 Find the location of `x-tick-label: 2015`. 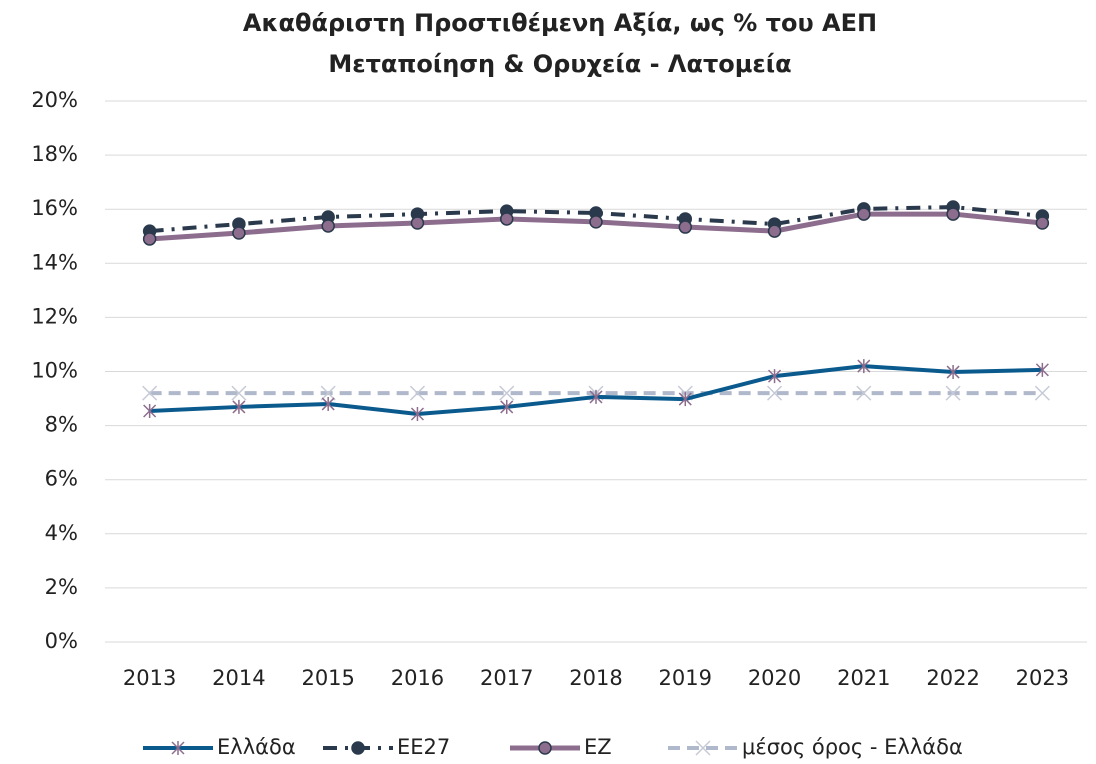

x-tick-label: 2015 is located at coordinates (327, 678).